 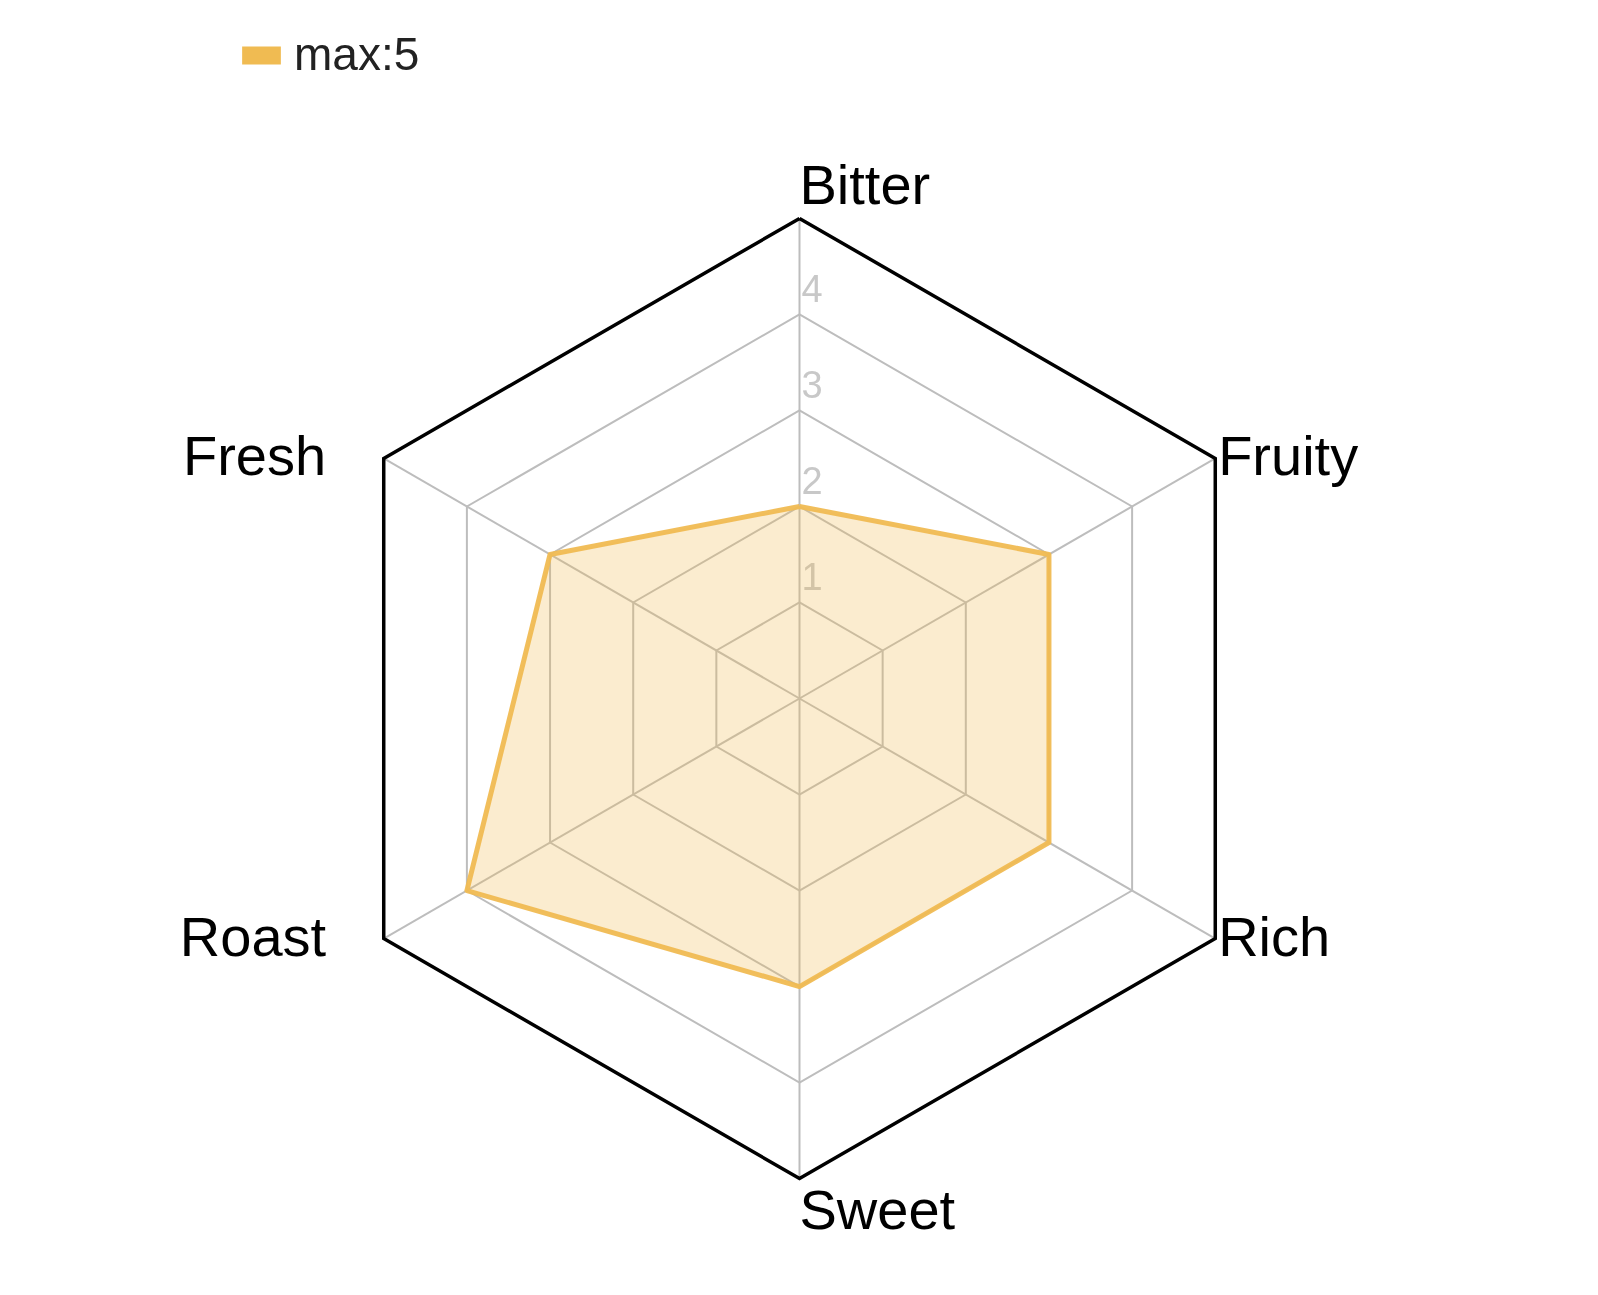 What do you see at coordinates (253, 936) in the screenshot?
I see `spoke-label: Roast` at bounding box center [253, 936].